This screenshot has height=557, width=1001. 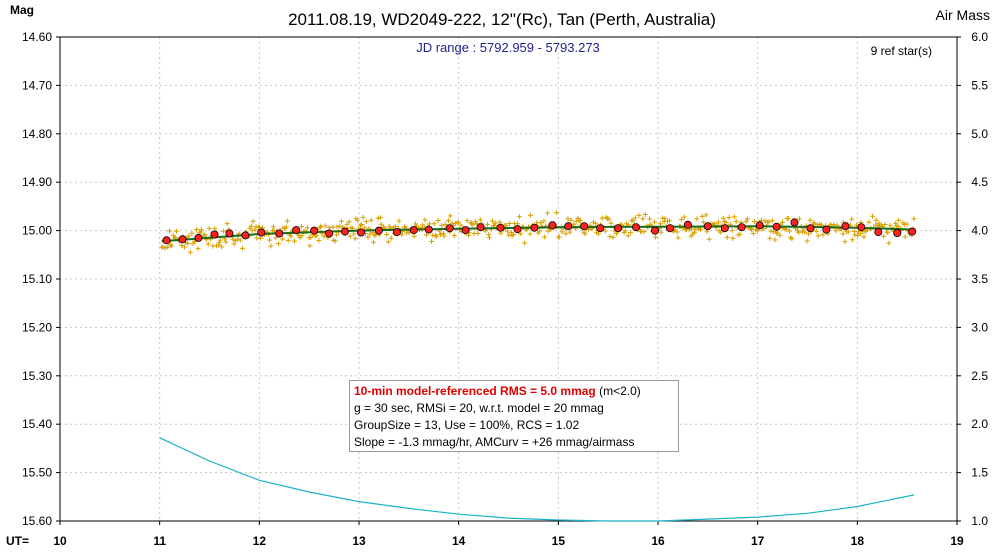 I want to click on left-tick-label: 15.10, so click(x=37, y=279).